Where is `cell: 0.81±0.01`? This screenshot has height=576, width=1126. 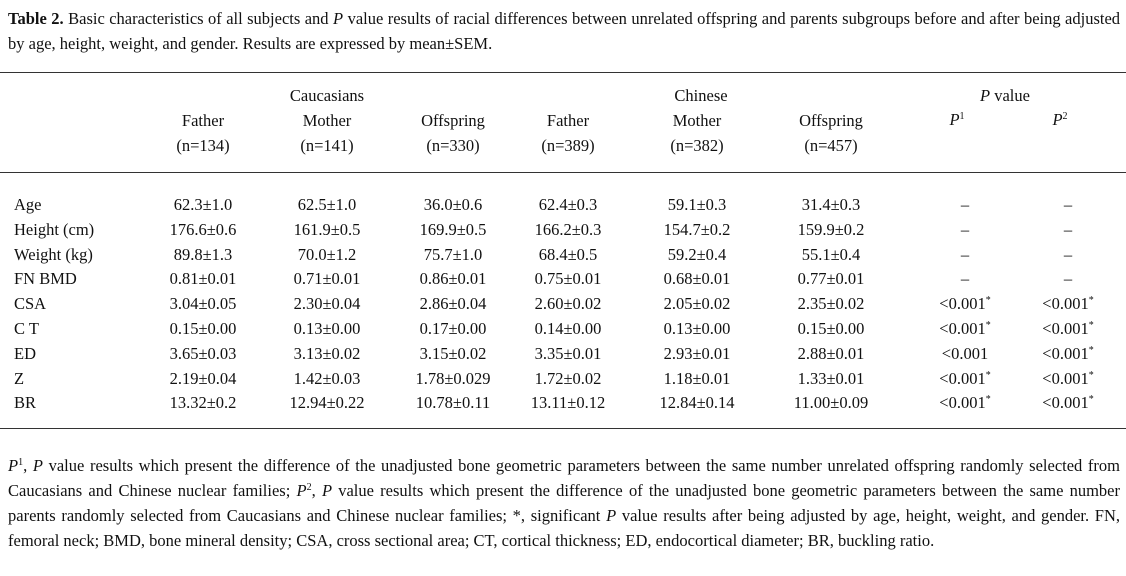 cell: 0.81±0.01 is located at coordinates (203, 279).